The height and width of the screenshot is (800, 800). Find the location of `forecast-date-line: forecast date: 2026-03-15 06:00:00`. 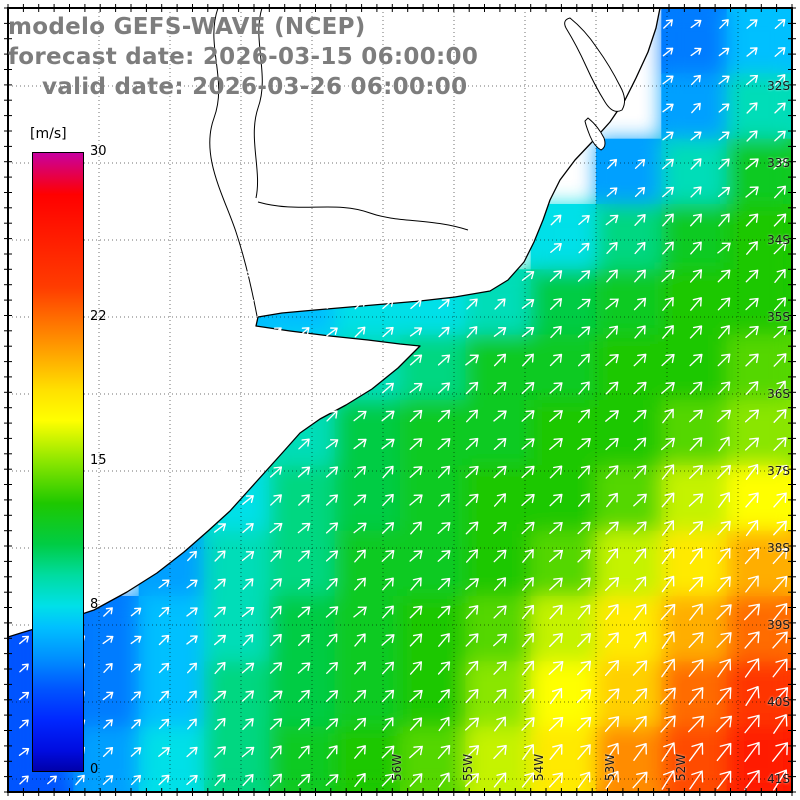

forecast-date-line: forecast date: 2026-03-15 06:00:00 is located at coordinates (243, 57).